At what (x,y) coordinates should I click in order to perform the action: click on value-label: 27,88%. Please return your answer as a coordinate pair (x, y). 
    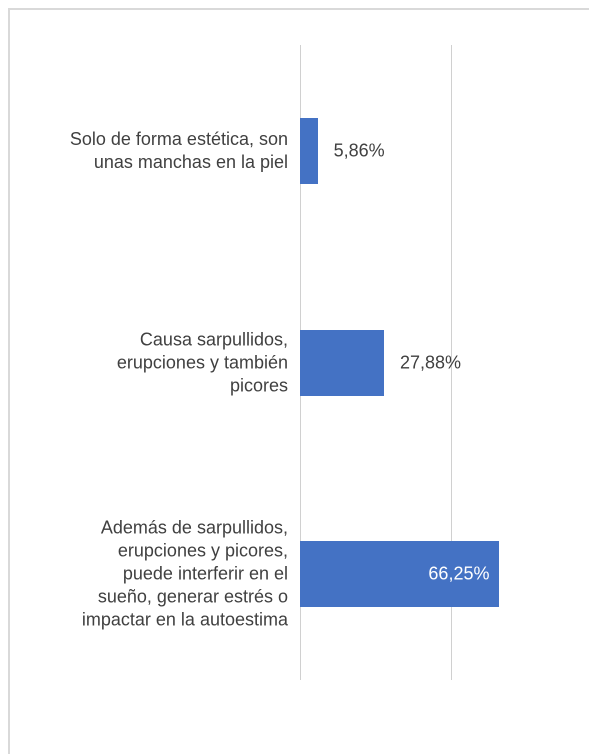
    Looking at the image, I should click on (430, 362).